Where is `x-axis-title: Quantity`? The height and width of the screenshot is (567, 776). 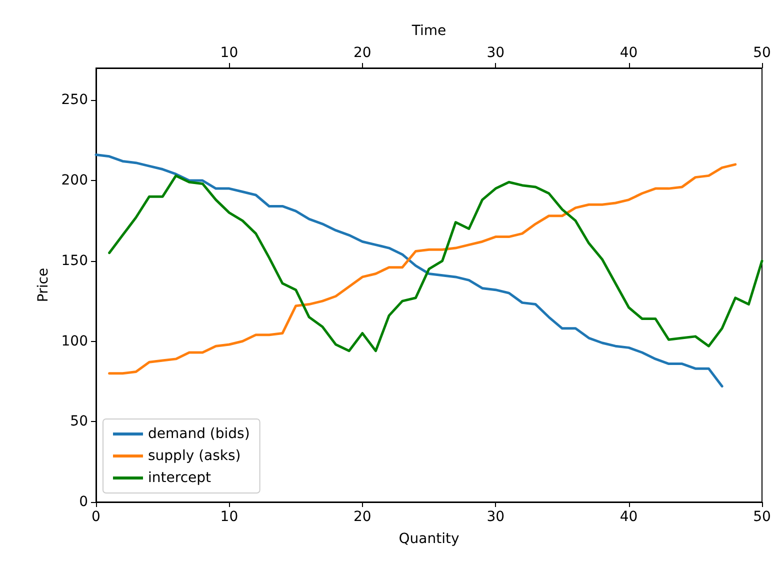
x-axis-title: Quantity is located at coordinates (429, 539).